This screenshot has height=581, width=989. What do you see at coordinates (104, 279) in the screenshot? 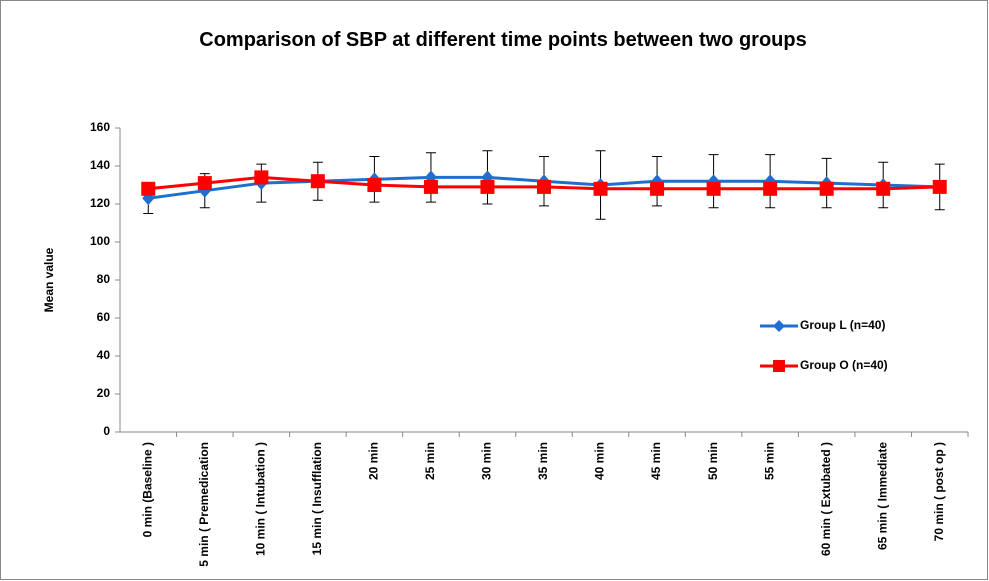
I see `y-tick-label: 80` at bounding box center [104, 279].